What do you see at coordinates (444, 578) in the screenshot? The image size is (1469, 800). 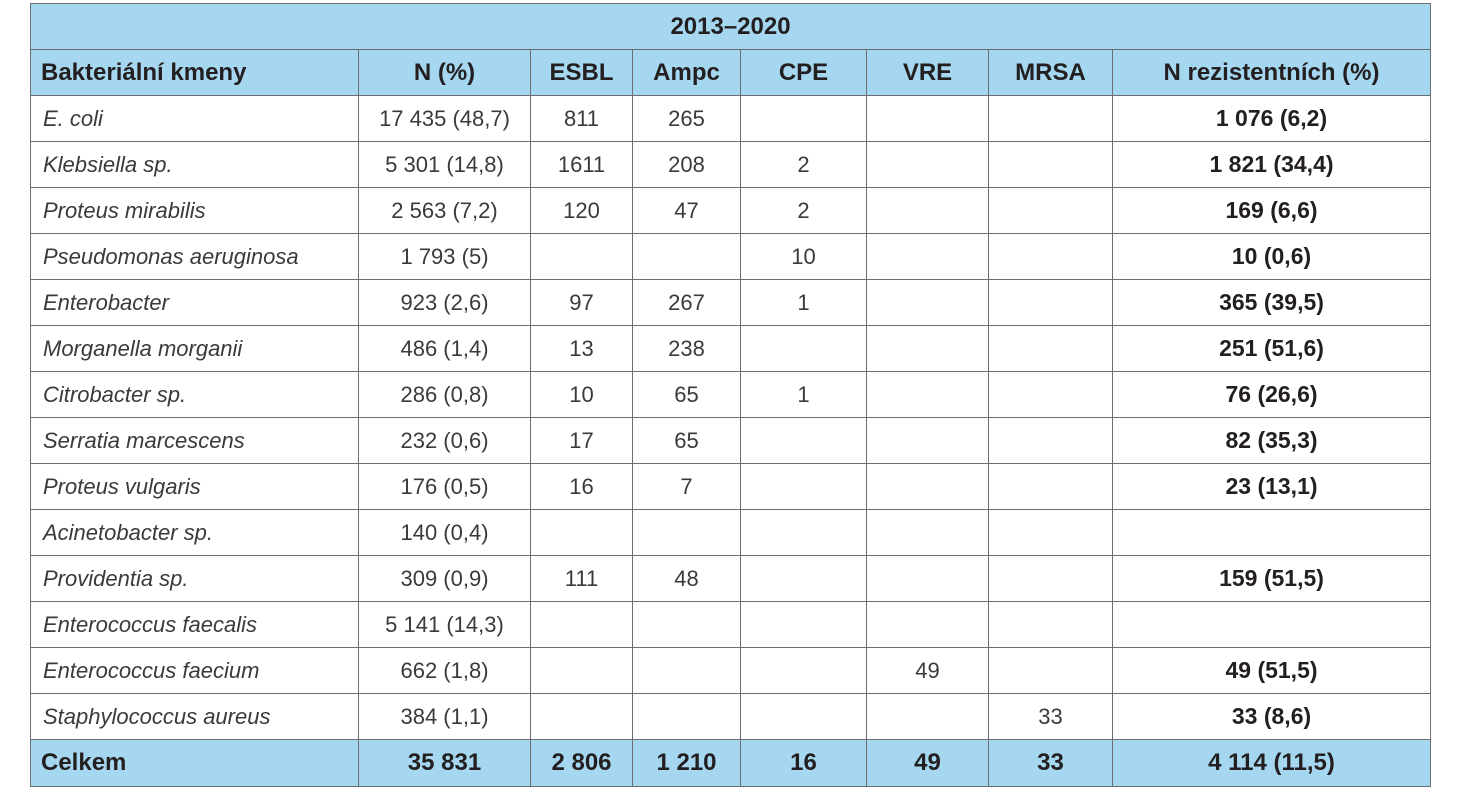 I see `n-cell: 309 (0,9)` at bounding box center [444, 578].